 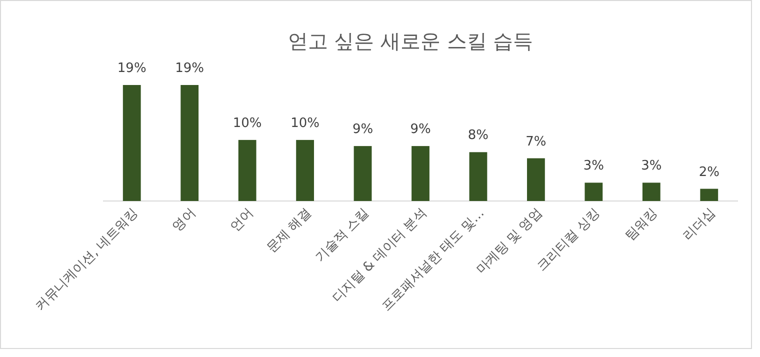 I want to click on x-tick-label: 문제 해결, so click(x=289, y=231).